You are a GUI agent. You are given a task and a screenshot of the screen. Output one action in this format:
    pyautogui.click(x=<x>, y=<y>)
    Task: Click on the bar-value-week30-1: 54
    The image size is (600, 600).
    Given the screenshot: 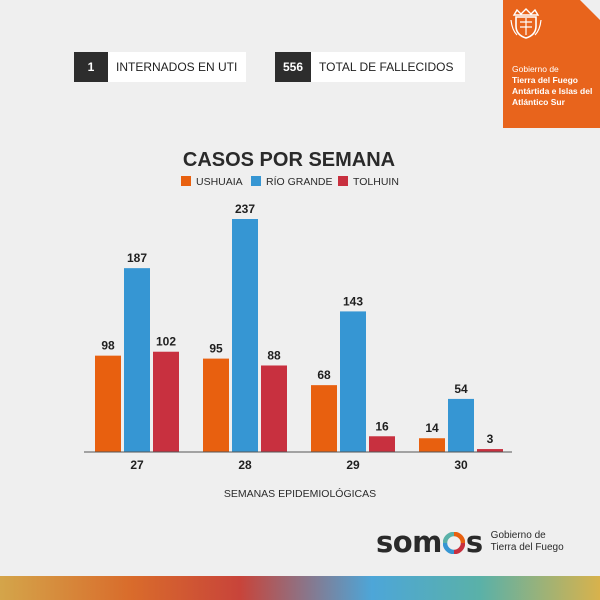 What is the action you would take?
    pyautogui.click(x=461, y=389)
    